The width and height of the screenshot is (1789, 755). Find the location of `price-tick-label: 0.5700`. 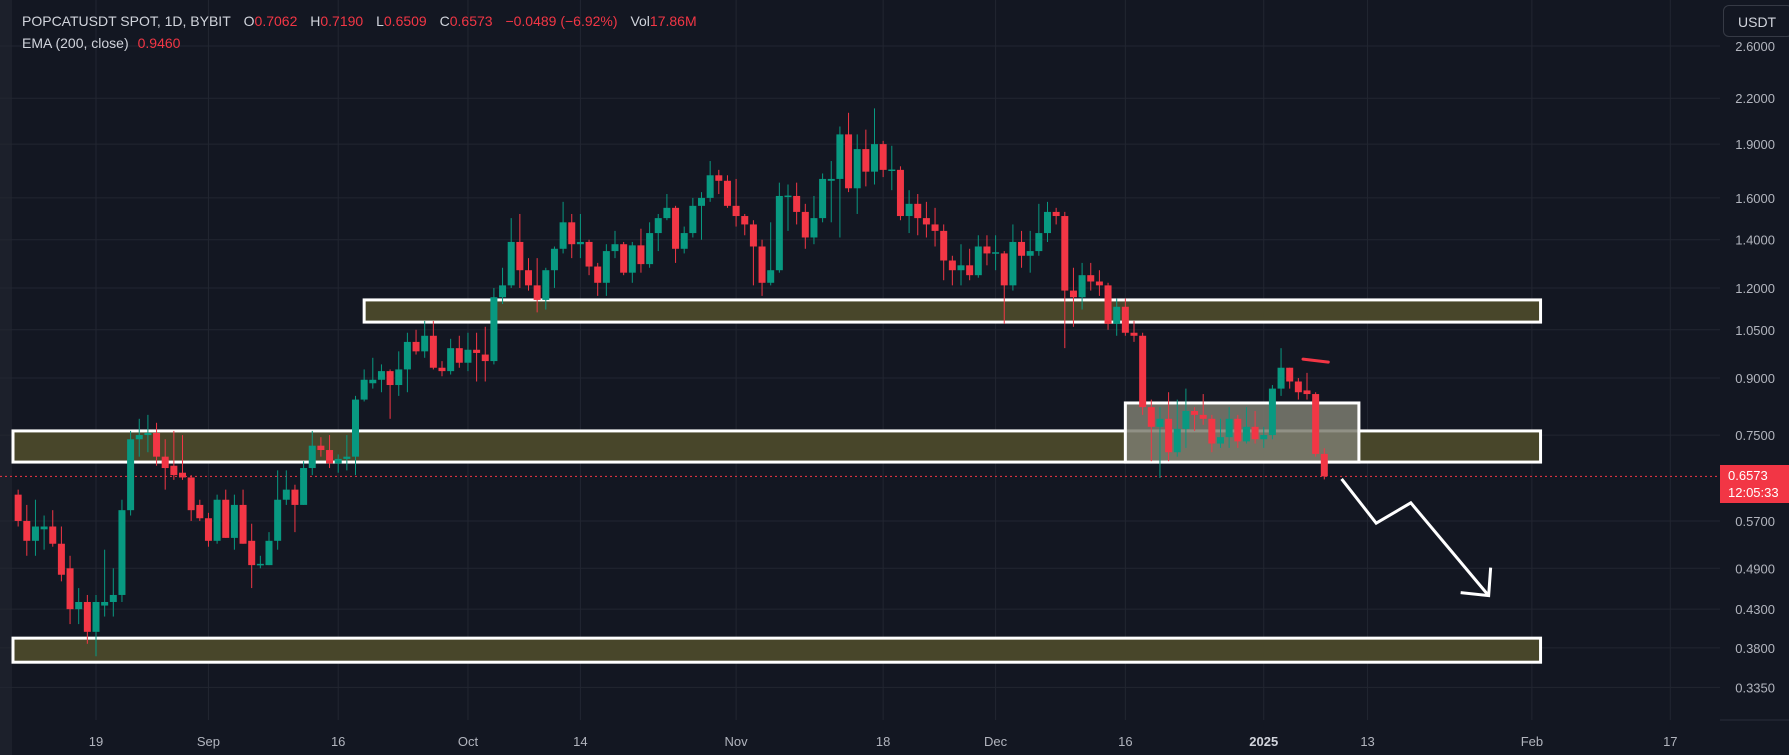

price-tick-label: 0.5700 is located at coordinates (1755, 521).